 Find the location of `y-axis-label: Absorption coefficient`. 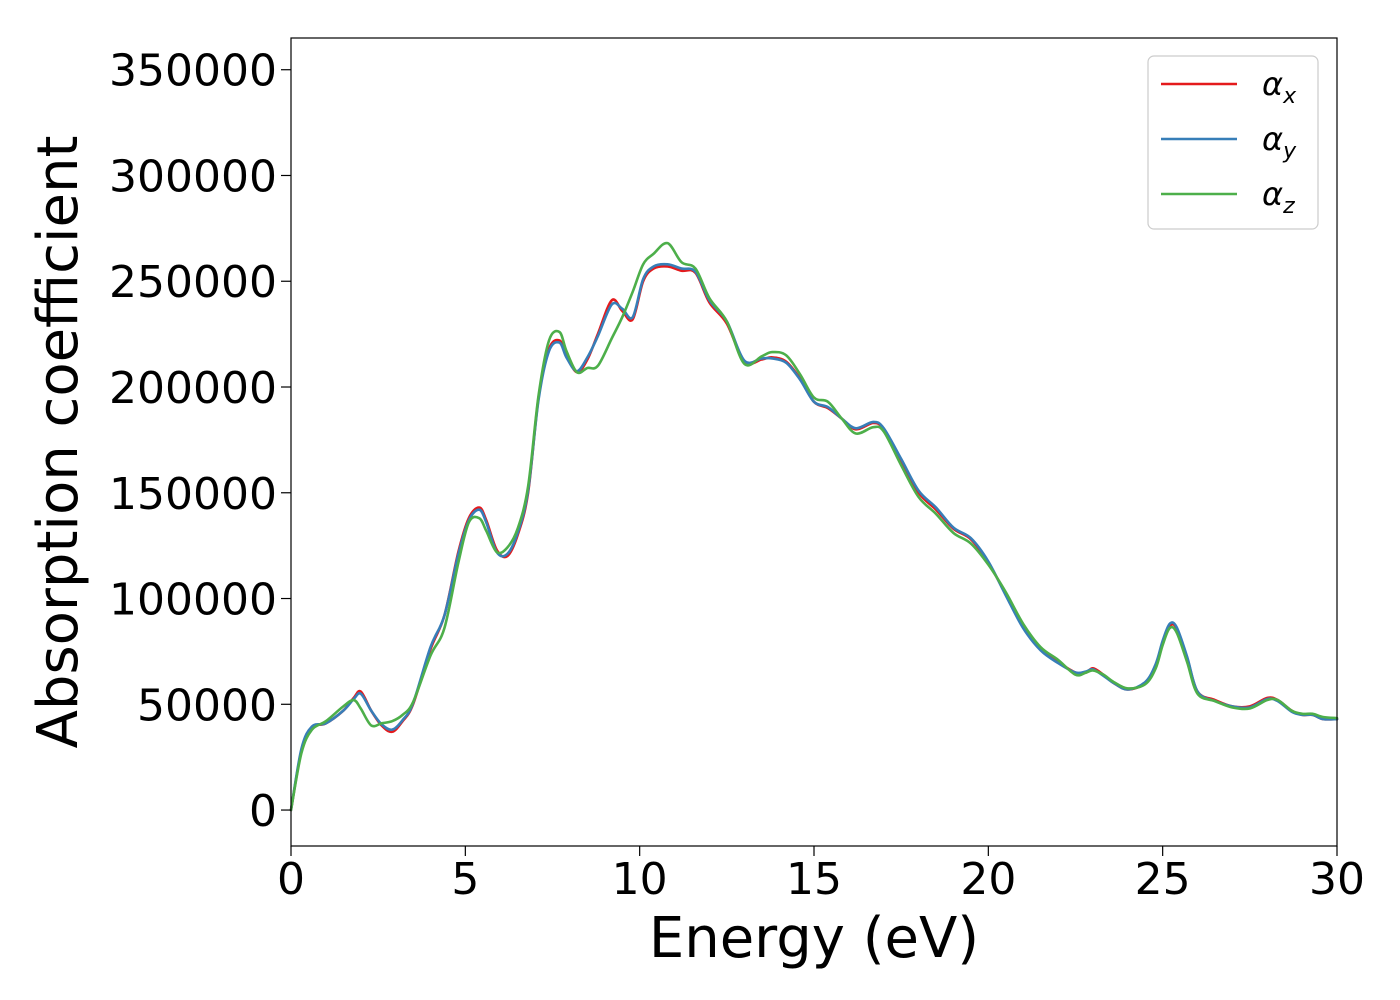

y-axis-label: Absorption coefficient is located at coordinates (58, 442).